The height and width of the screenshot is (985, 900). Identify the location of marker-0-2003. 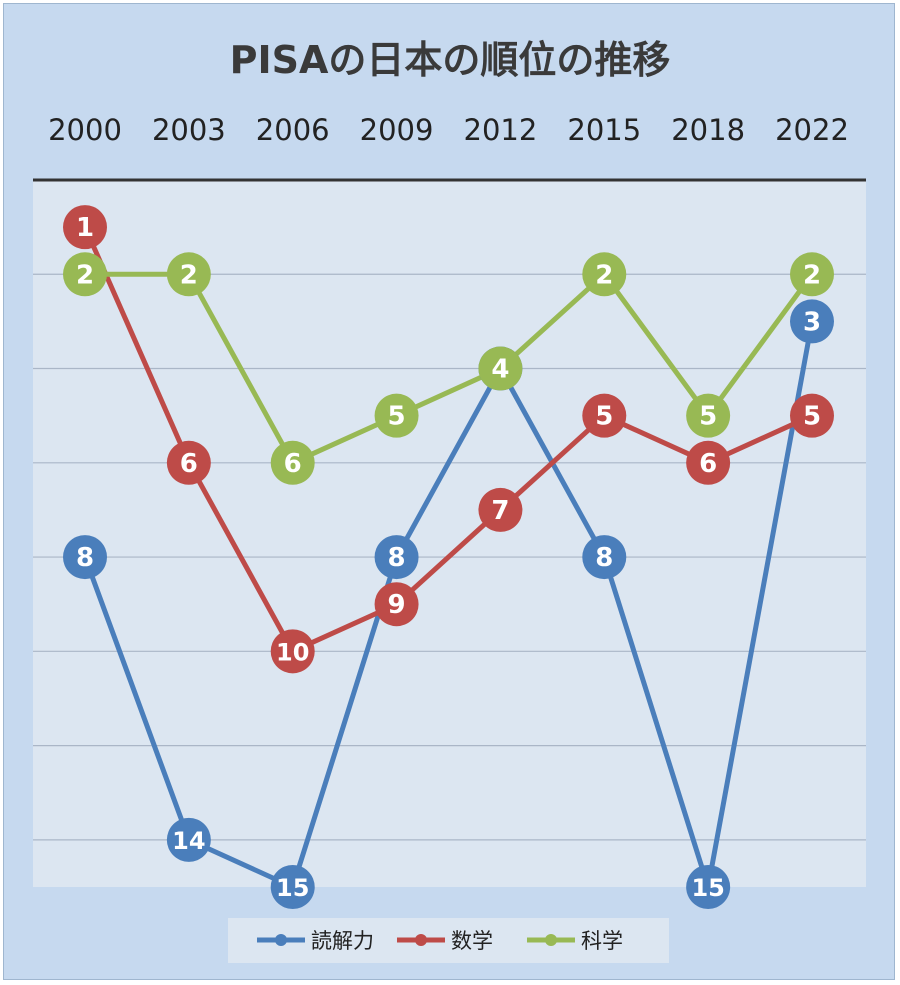
(188, 839).